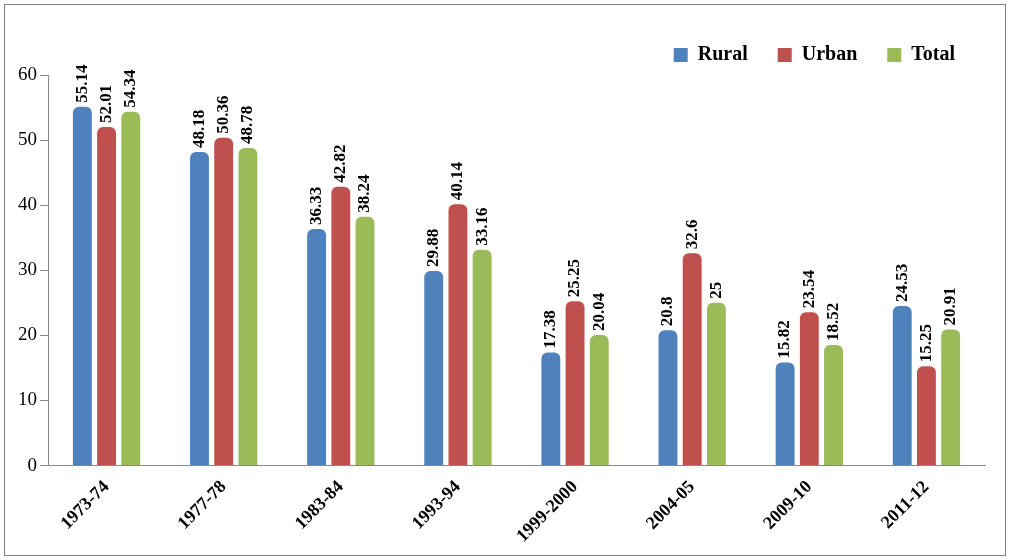 This screenshot has width=1012, height=560. What do you see at coordinates (715, 290) in the screenshot?
I see `data-label: 25` at bounding box center [715, 290].